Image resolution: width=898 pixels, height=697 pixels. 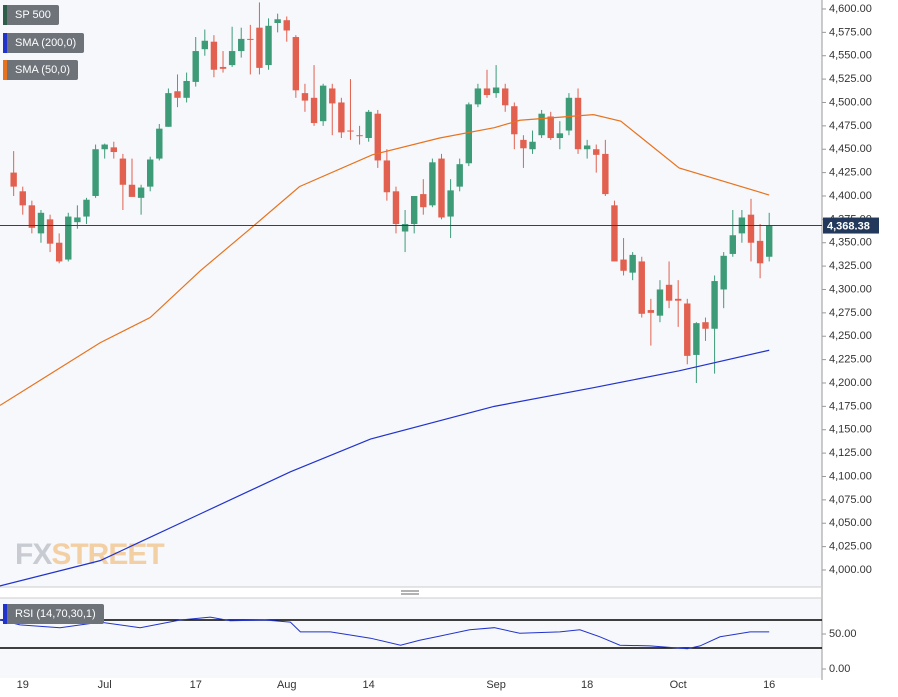 What do you see at coordinates (850, 547) in the screenshot?
I see `y-tick-label: 4,025.00` at bounding box center [850, 547].